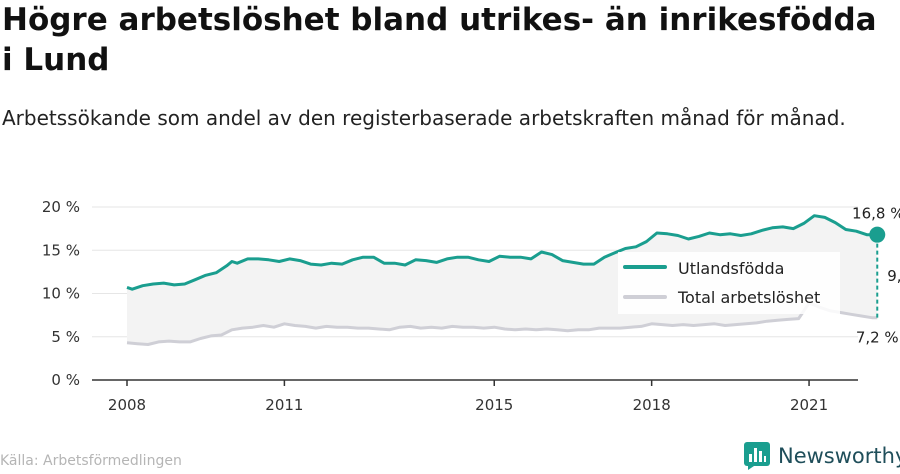 The image size is (900, 474). I want to click on brand-logo: Newsworthy, so click(822, 456).